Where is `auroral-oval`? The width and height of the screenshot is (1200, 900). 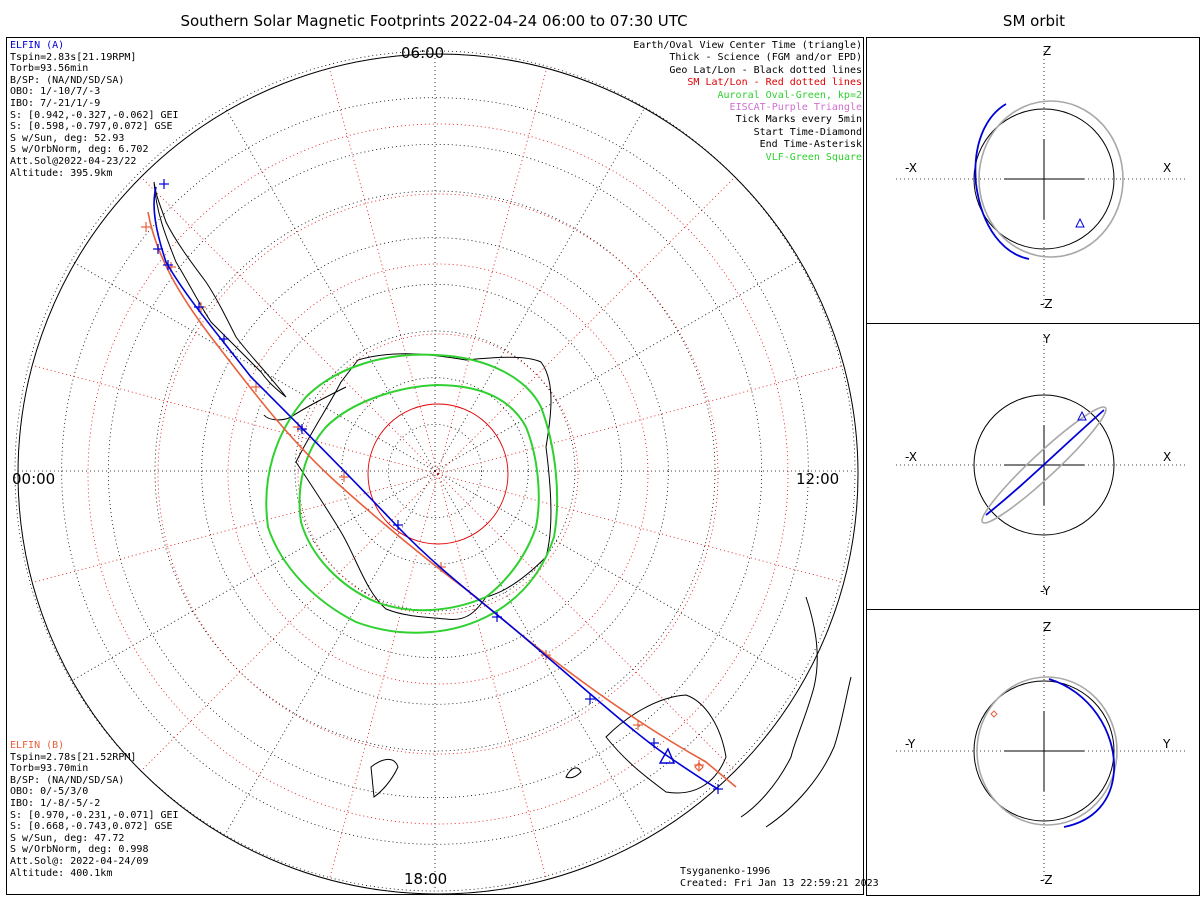 auroral-oval is located at coordinates (412, 493).